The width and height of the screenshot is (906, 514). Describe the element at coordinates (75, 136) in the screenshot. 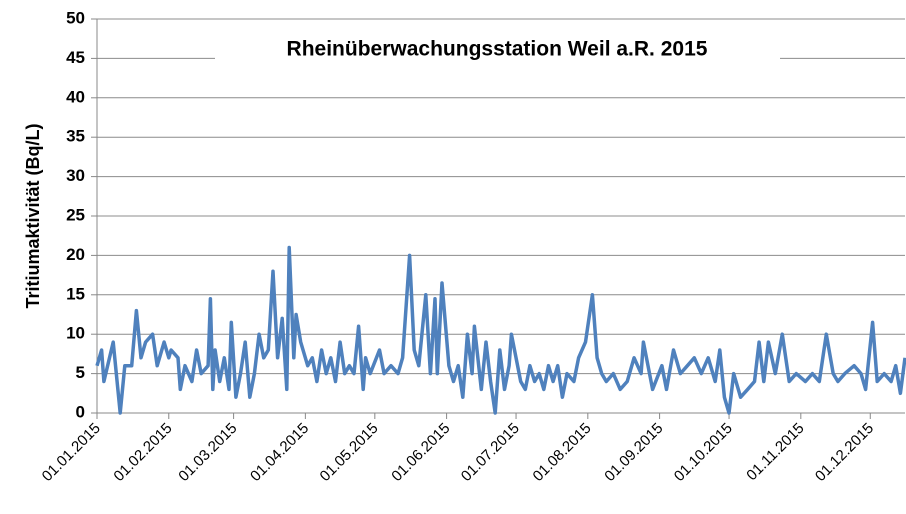

I see `y-tick-label: 35` at that location.